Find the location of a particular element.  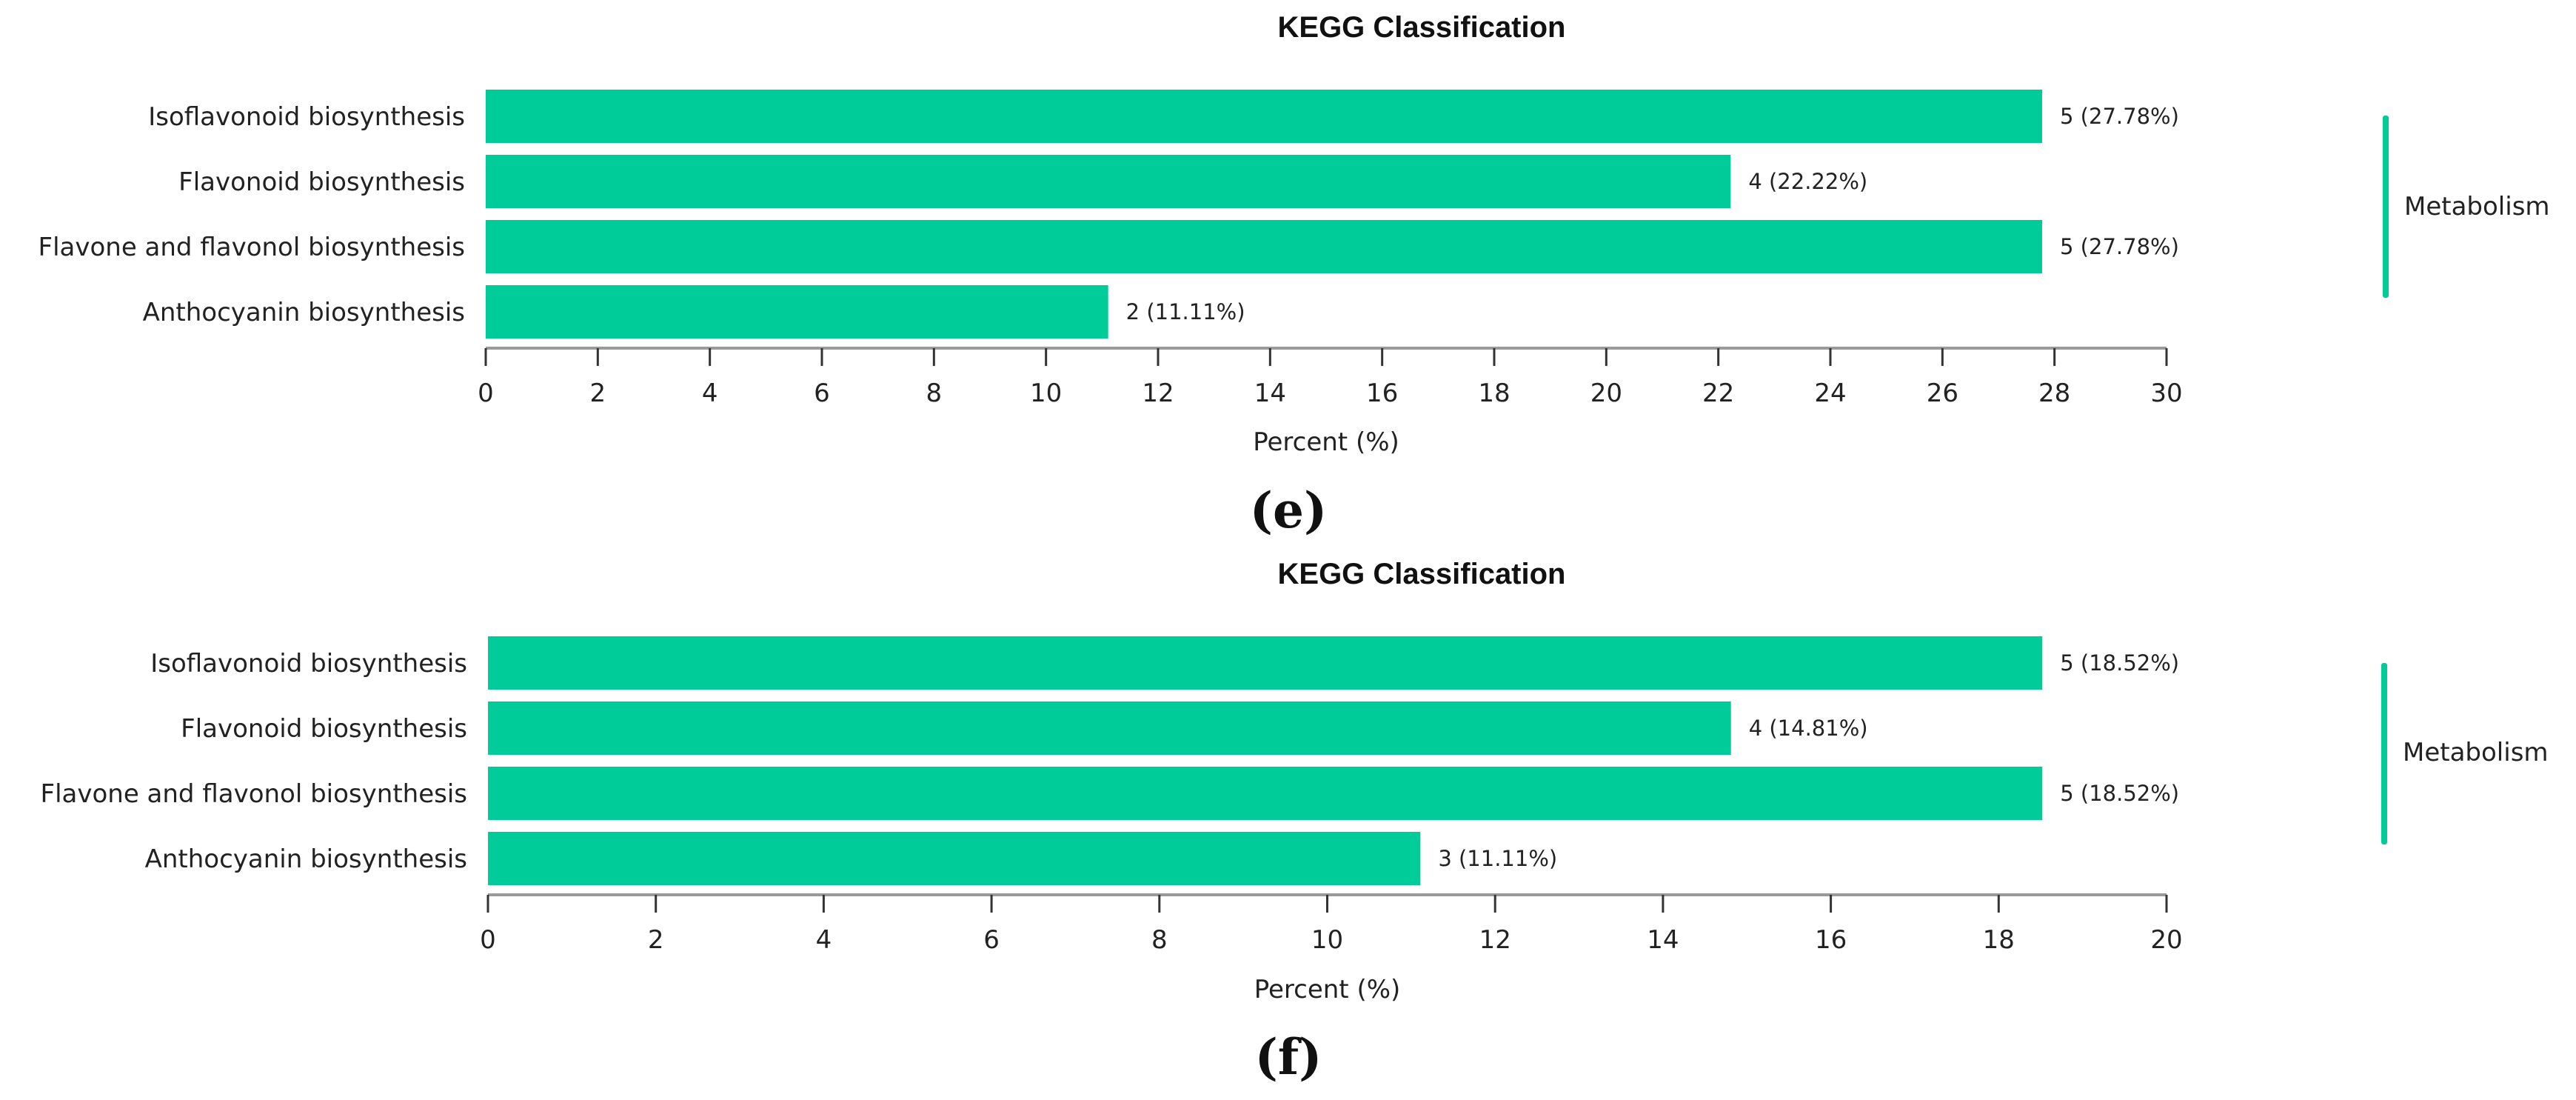

x-tick-label: 26 is located at coordinates (1943, 393).